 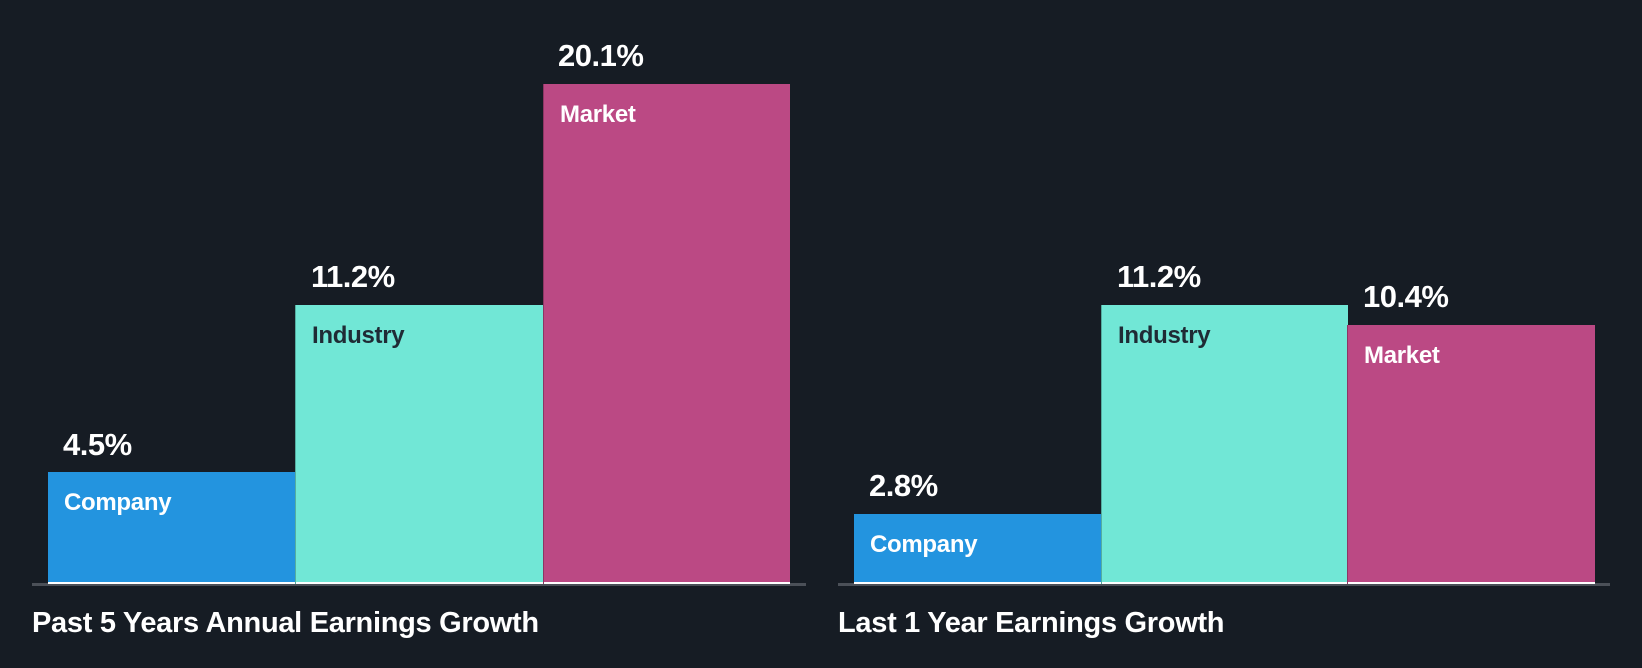 What do you see at coordinates (903, 485) in the screenshot?
I see `bar-value-label: 2.8%` at bounding box center [903, 485].